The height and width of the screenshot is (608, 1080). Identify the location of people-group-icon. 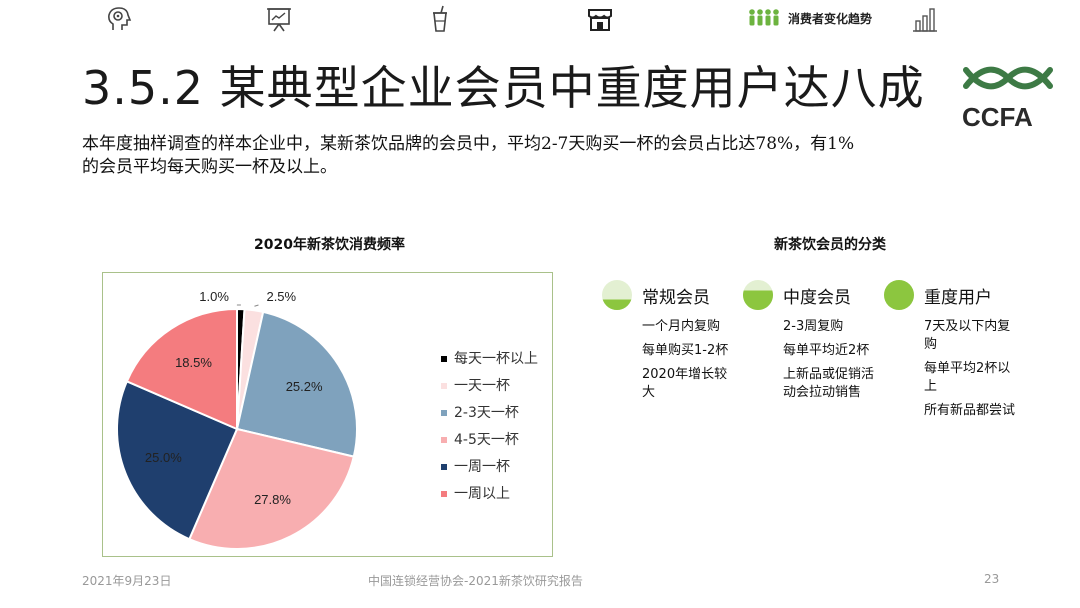
(764, 17).